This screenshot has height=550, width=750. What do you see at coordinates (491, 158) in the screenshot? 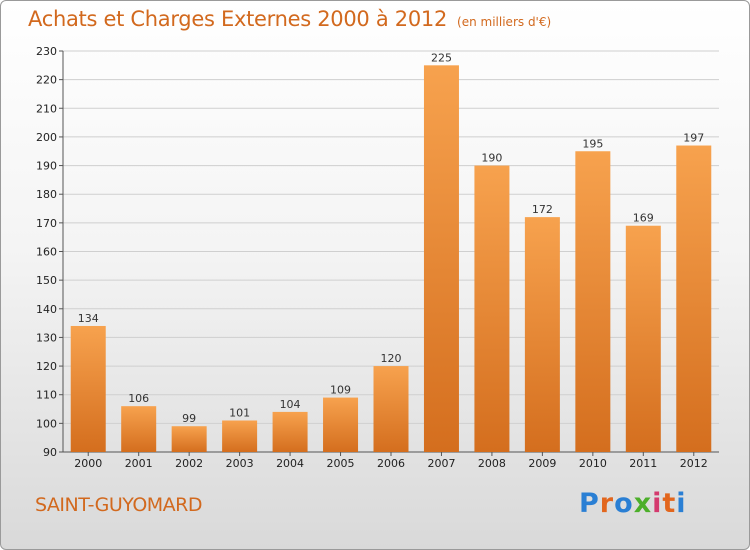
I see `value-label-2008: 190` at bounding box center [491, 158].